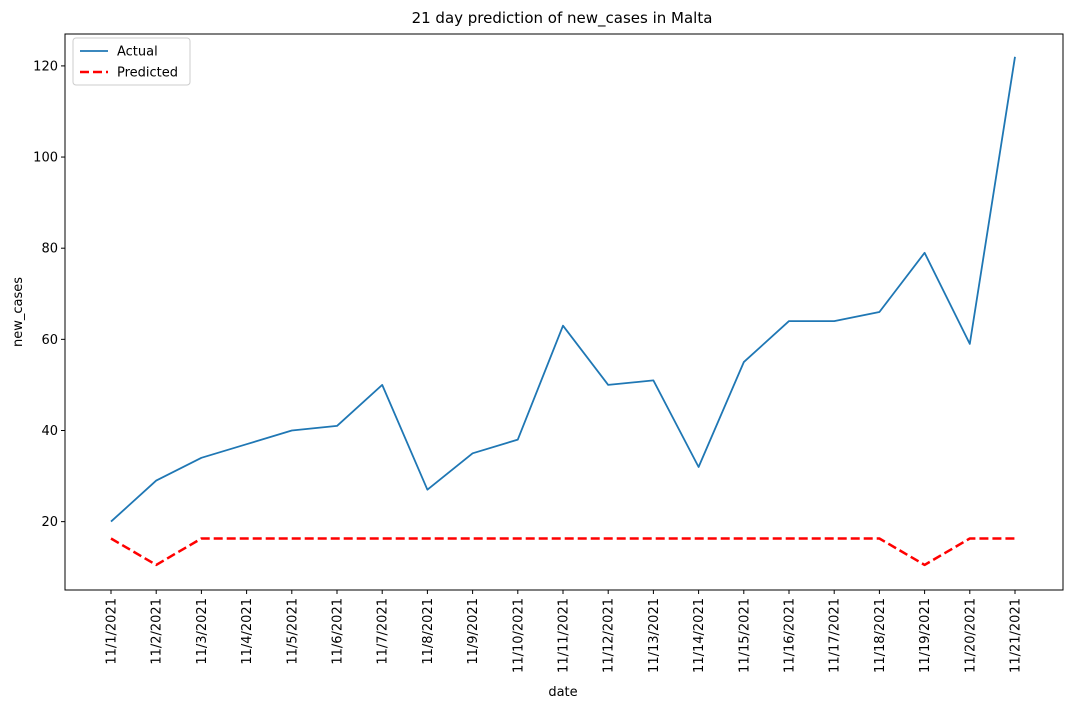  I want to click on y-tick-label: 100, so click(45, 158).